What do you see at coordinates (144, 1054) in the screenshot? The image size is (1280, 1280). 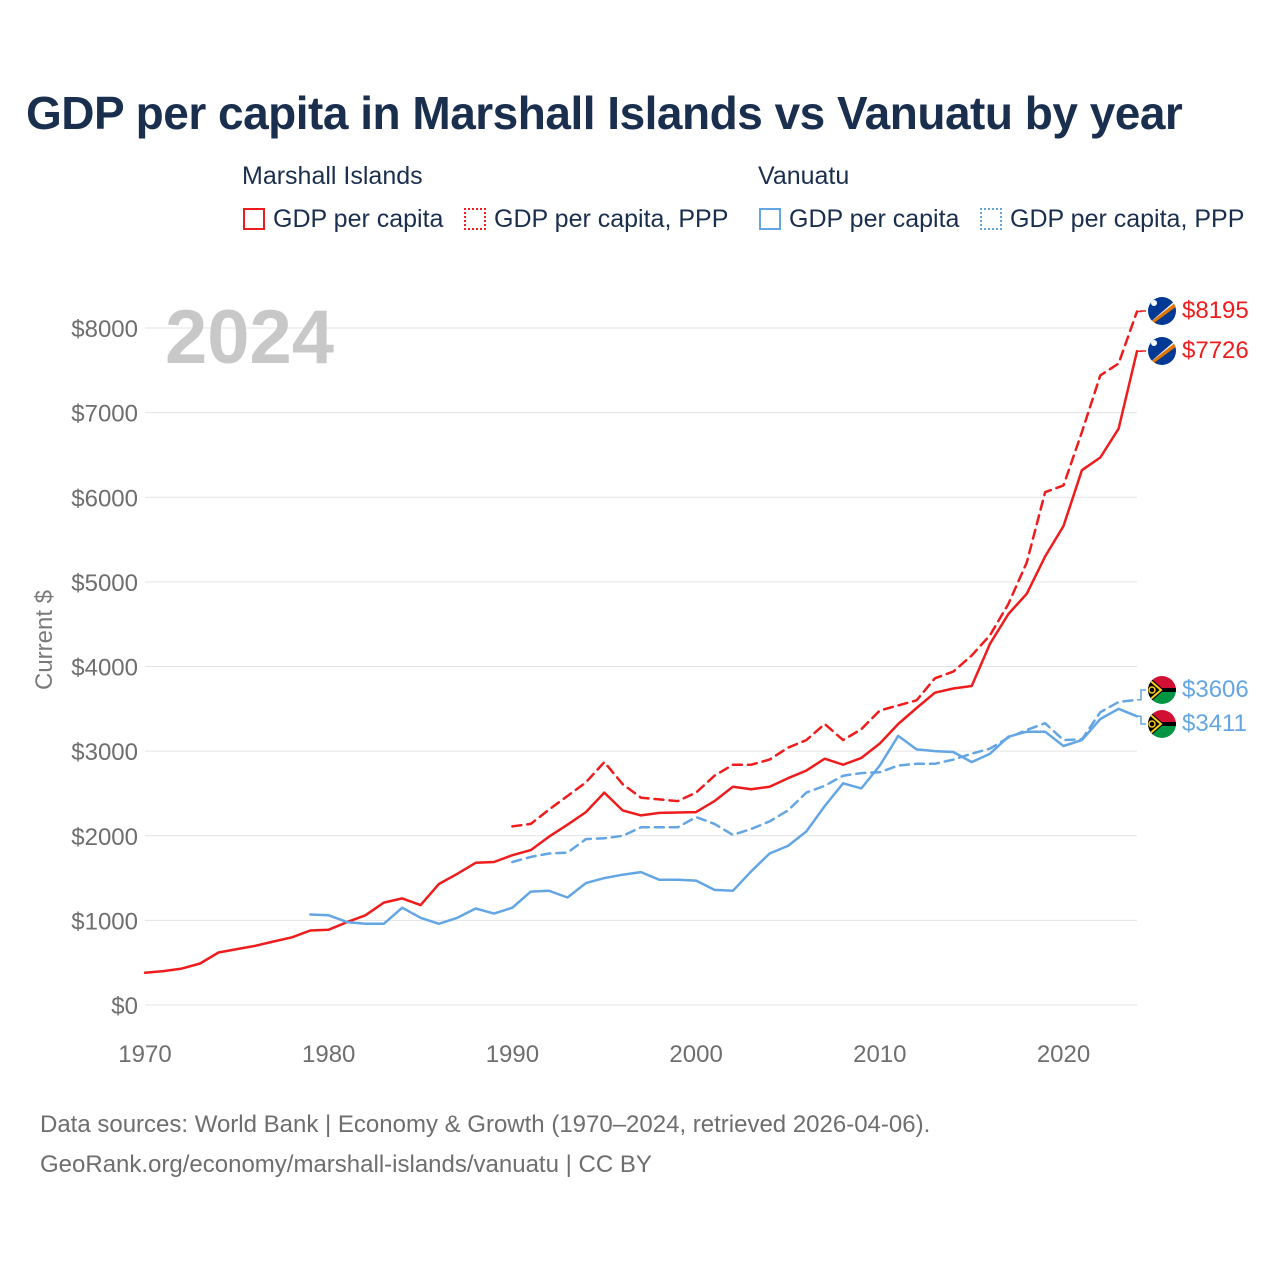 I see `x-tick-label: 1970` at bounding box center [144, 1054].